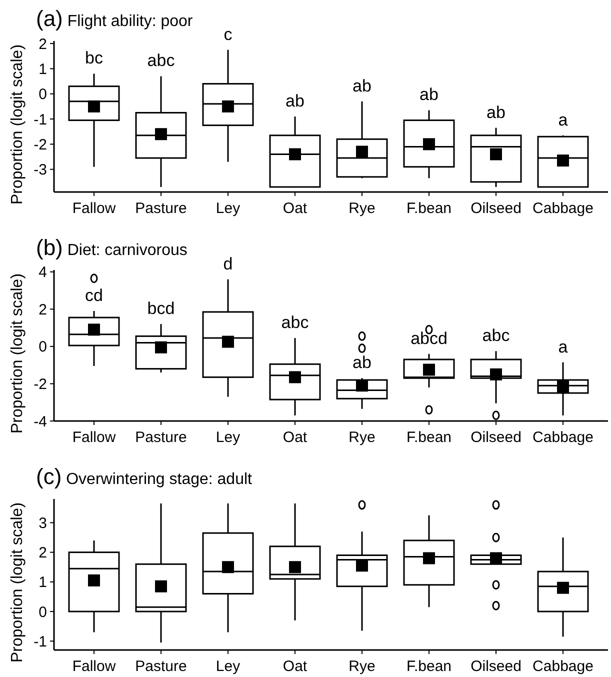 The height and width of the screenshot is (677, 611). Describe the element at coordinates (94, 296) in the screenshot. I see `annotation: cd` at that location.